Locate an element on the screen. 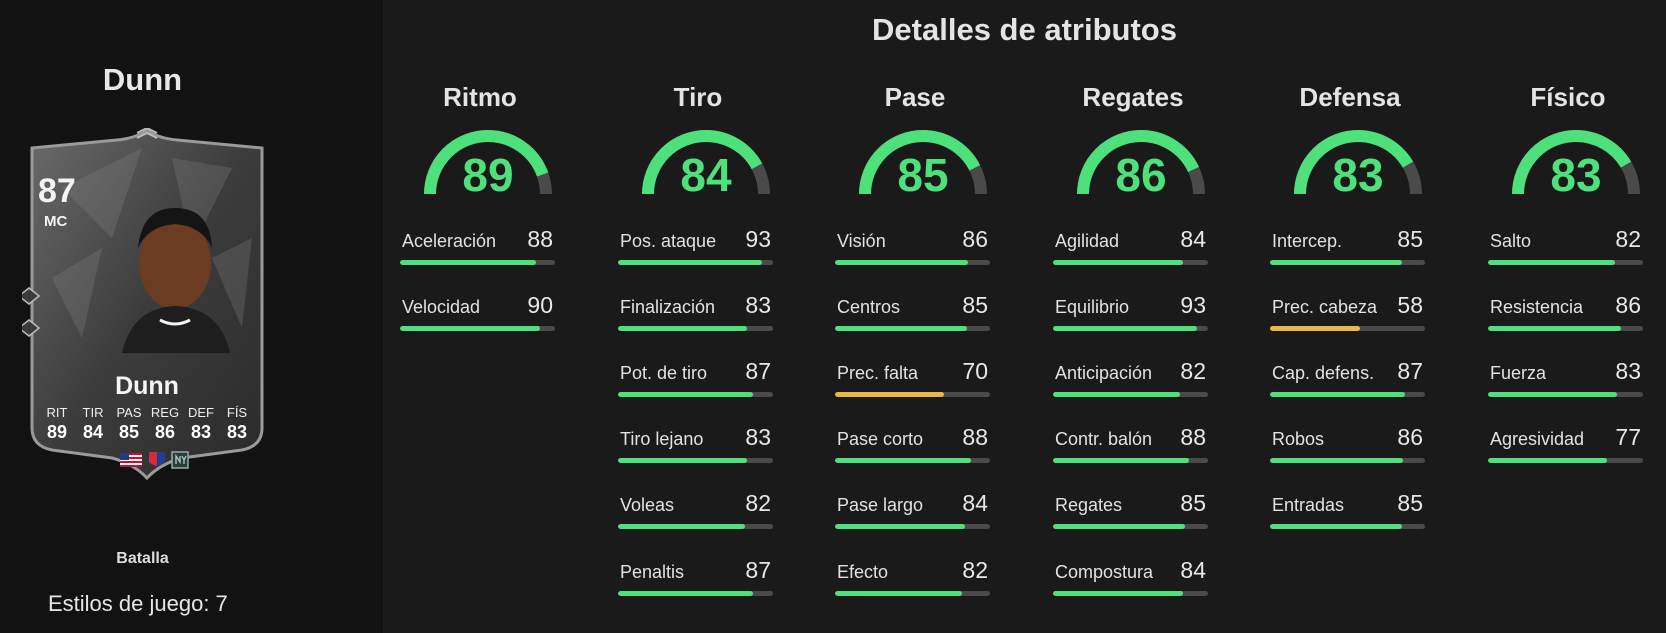 The width and height of the screenshot is (1666, 633). attribute-name: Equilibrio is located at coordinates (1092, 307).